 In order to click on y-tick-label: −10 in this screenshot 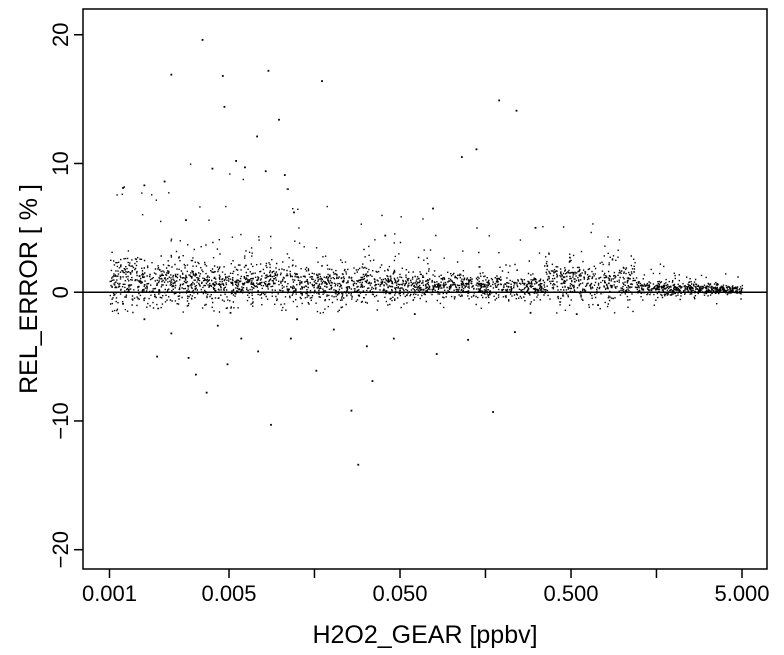, I will do `click(60, 420)`.